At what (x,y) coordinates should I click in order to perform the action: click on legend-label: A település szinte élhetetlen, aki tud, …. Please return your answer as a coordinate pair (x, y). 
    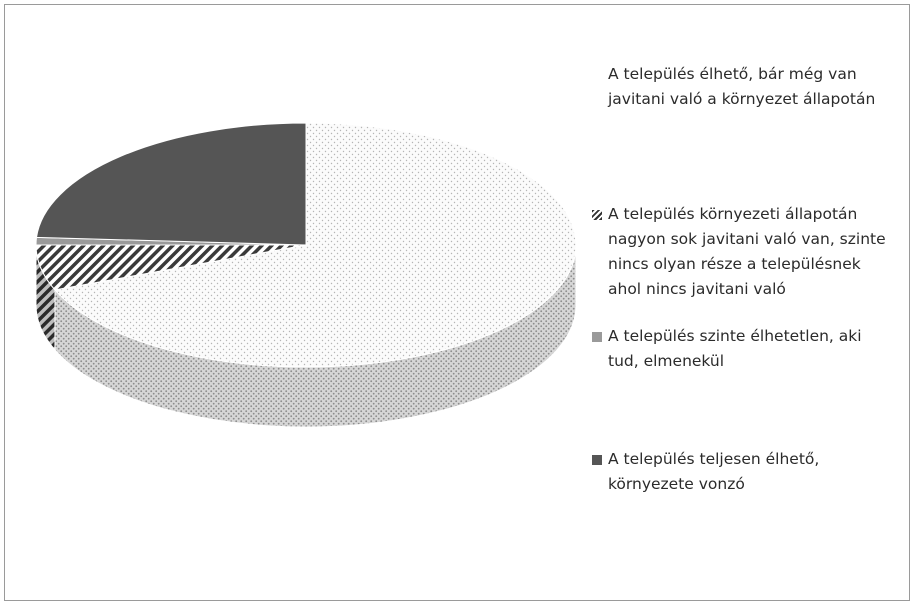
    Looking at the image, I should click on (735, 348).